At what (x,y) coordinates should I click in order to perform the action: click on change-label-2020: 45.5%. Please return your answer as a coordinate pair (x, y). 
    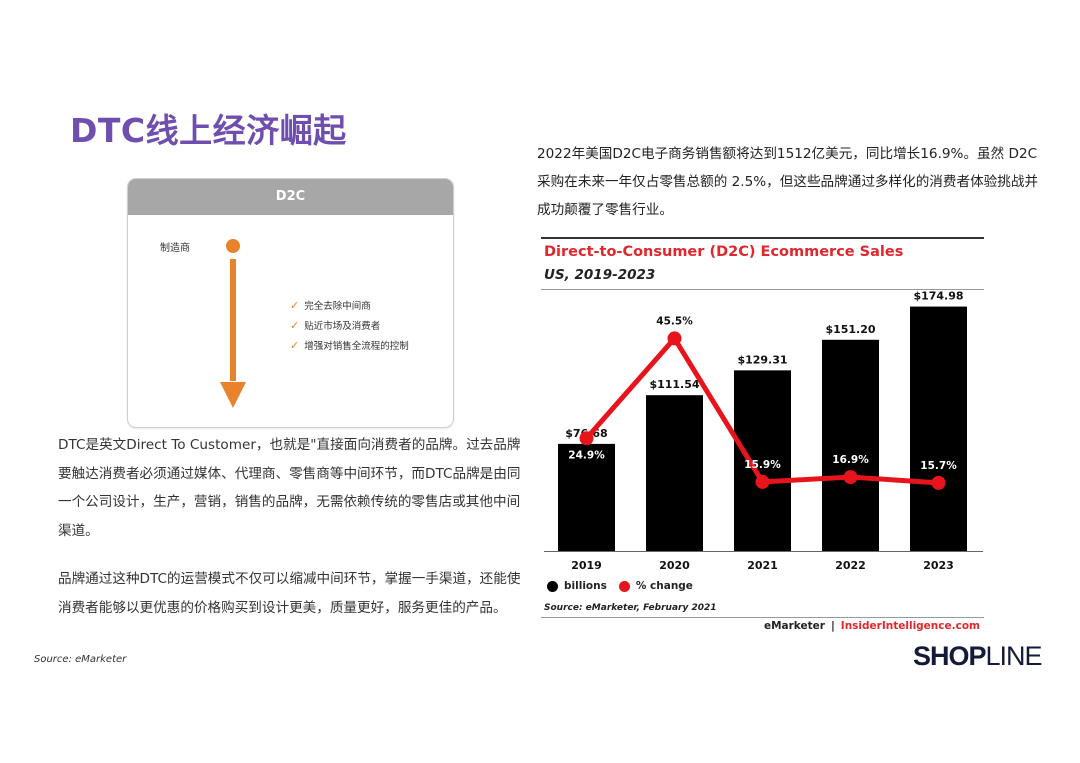
    Looking at the image, I should click on (674, 321).